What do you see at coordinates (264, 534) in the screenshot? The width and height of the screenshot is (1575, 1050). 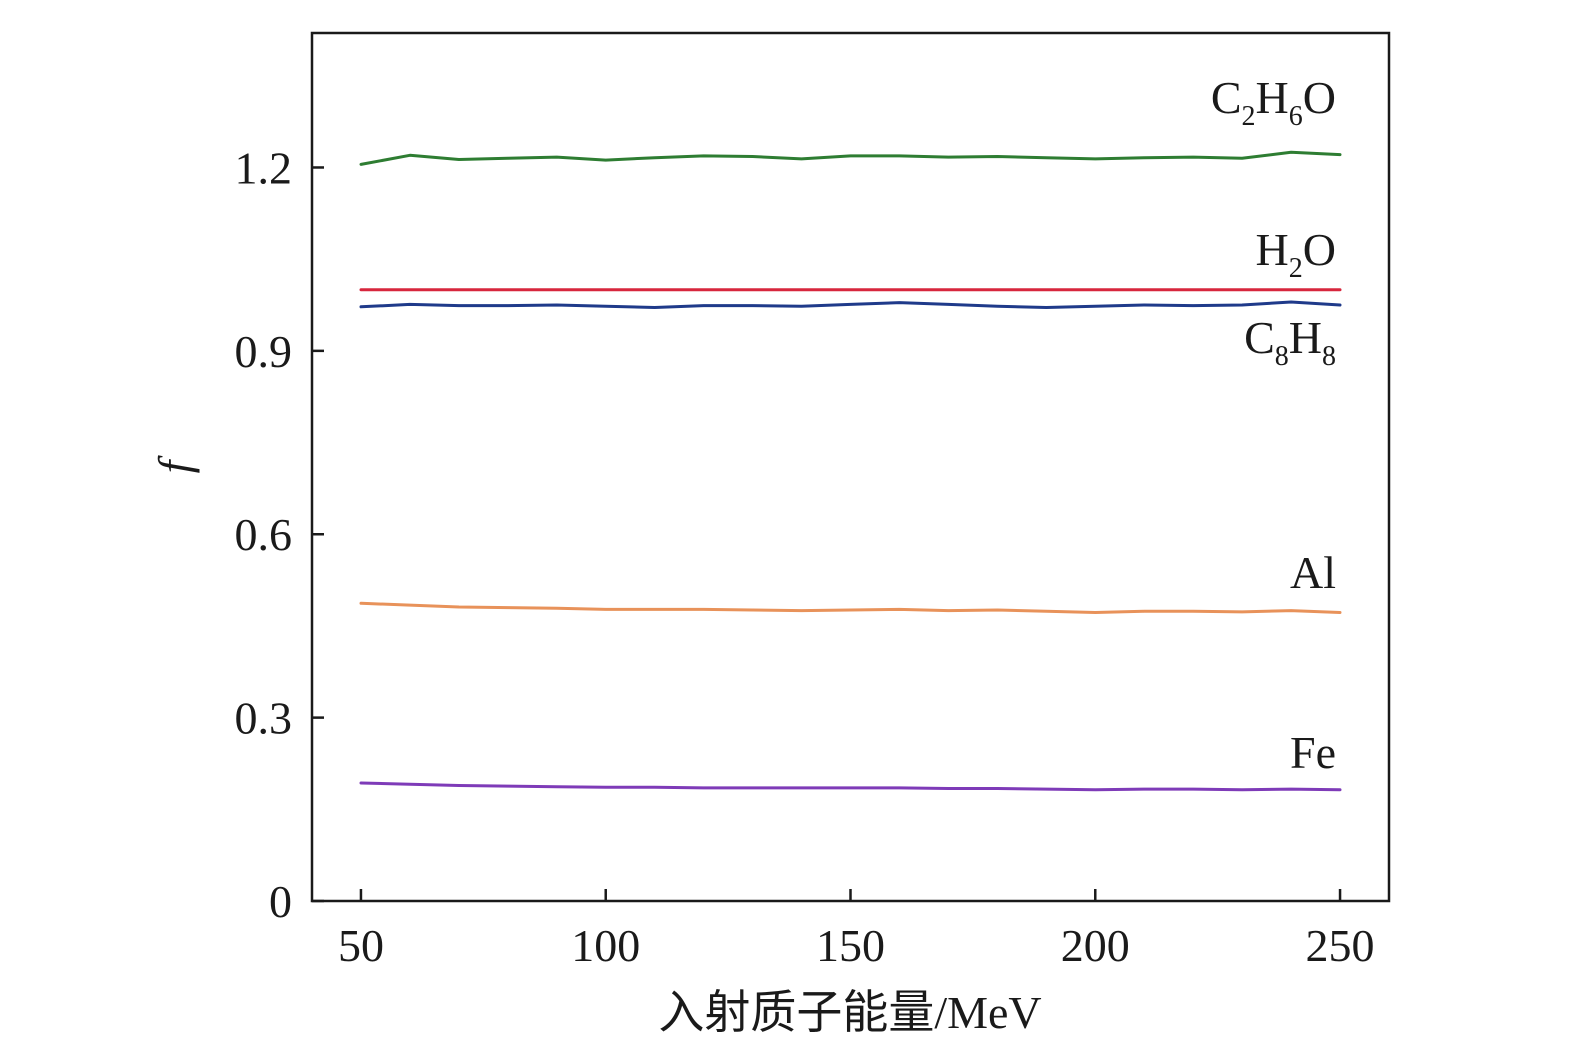 I see `y-tick-label: 0.6` at bounding box center [264, 534].